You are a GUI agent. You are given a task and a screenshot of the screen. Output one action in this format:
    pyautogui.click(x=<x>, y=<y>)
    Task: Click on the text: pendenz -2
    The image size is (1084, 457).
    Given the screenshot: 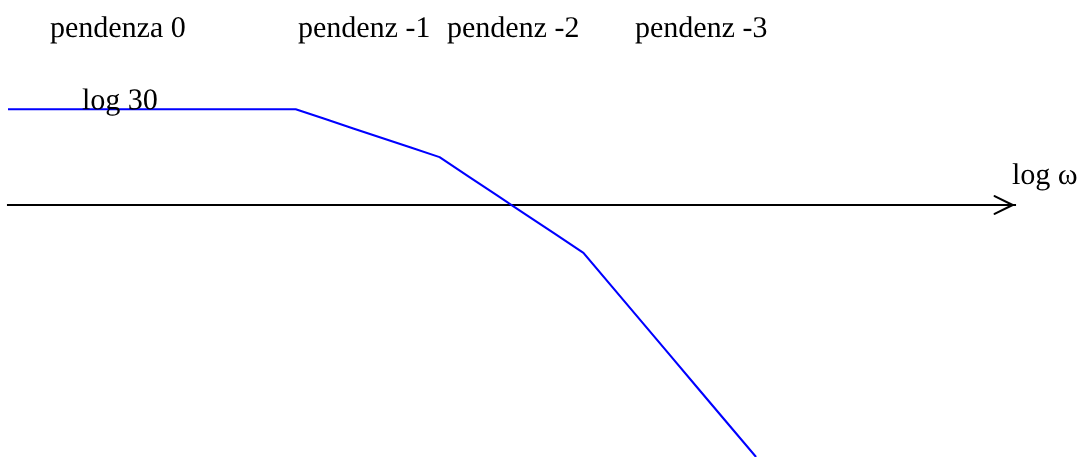 What is the action you would take?
    pyautogui.click(x=512, y=30)
    